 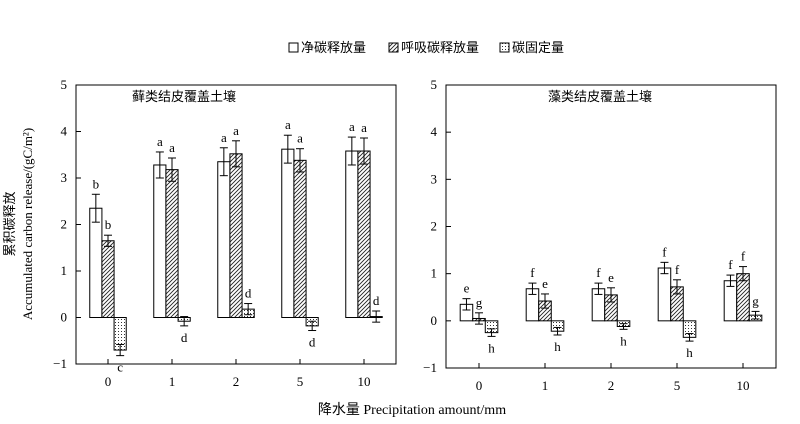 What do you see at coordinates (393, 47) in the screenshot?
I see `legend-swatch-respiration` at bounding box center [393, 47].